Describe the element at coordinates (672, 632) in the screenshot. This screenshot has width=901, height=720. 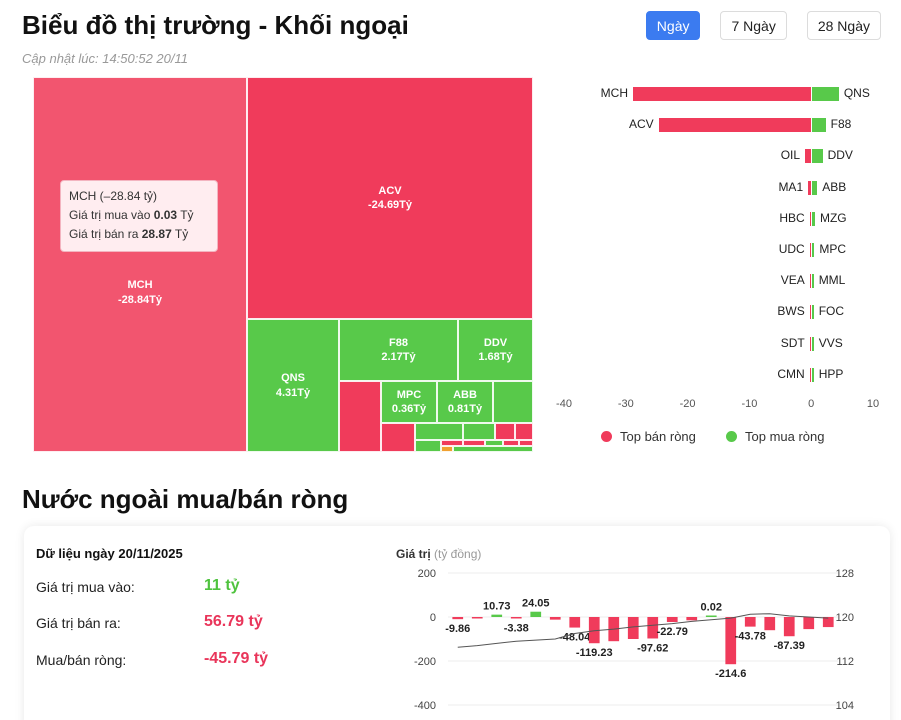
I see `data-label: -22.79` at that location.